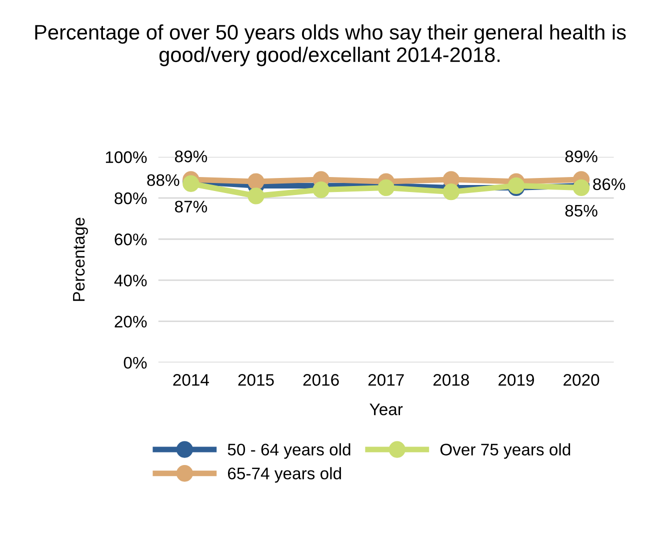 This screenshot has width=660, height=541. I want to click on data-label: 86%, so click(609, 184).